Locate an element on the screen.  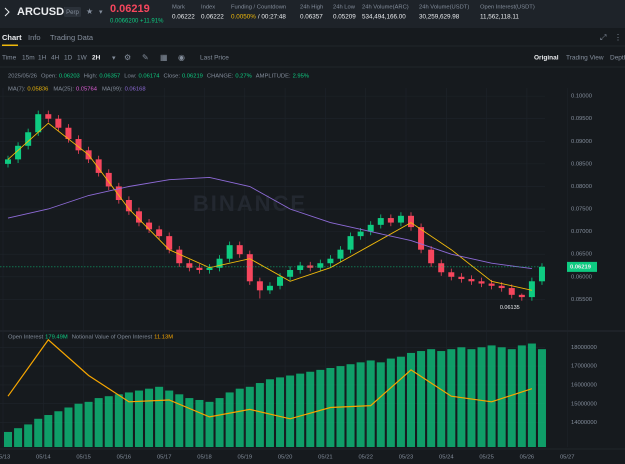
x-tick-label: 05/22 is located at coordinates (365, 458).